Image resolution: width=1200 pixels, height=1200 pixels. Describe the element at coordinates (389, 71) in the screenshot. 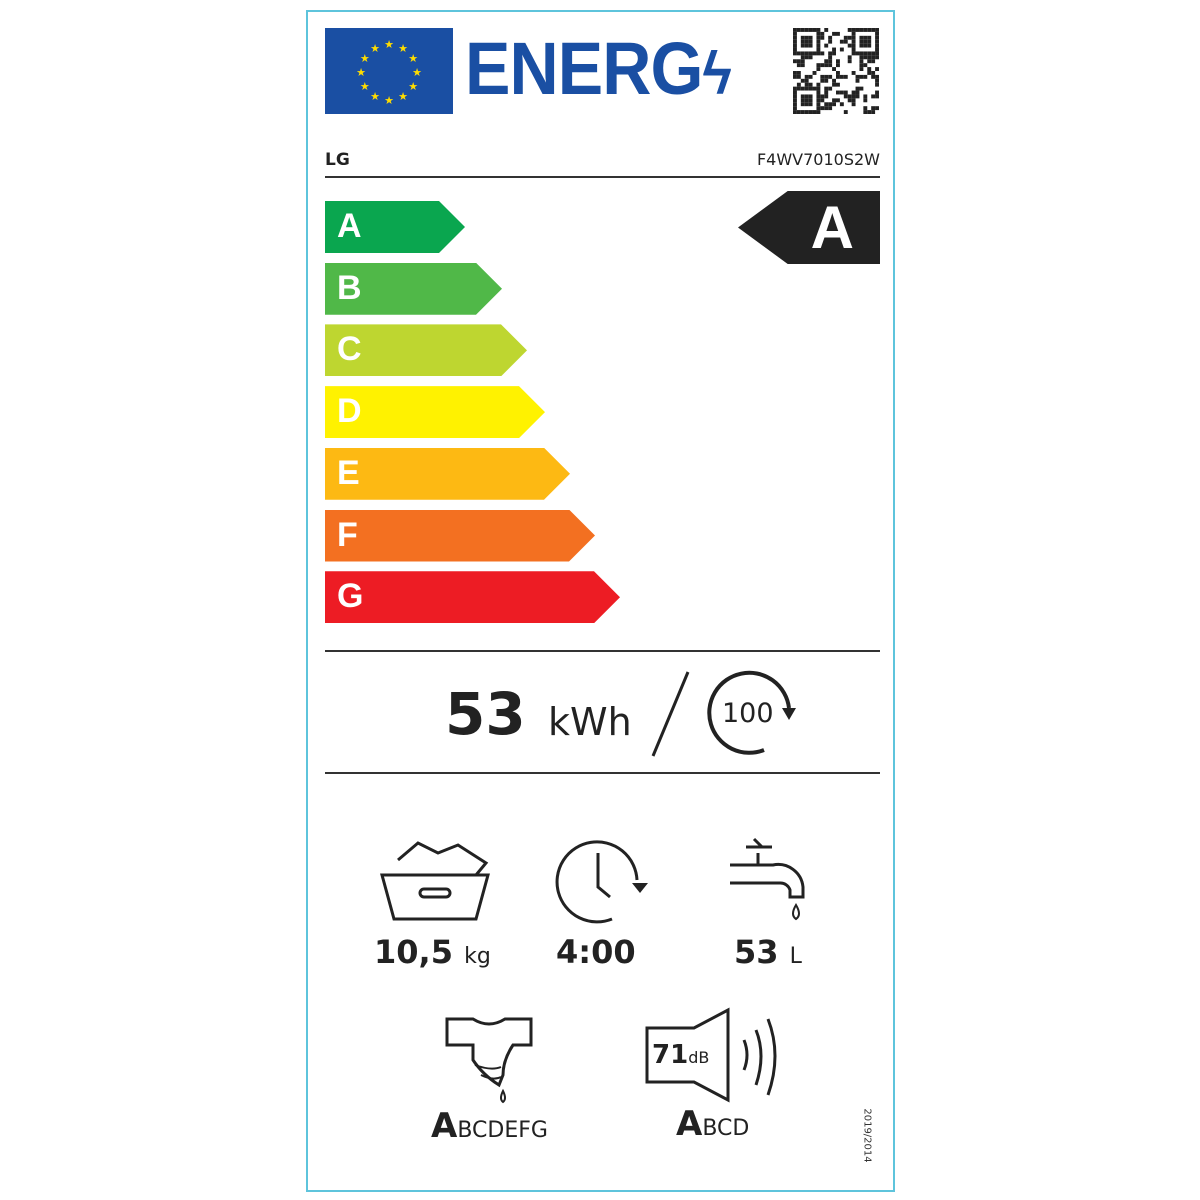

I see `eu-flag-icon: ★ ★ ★ ★ ★ ★ ★ ★ ★ ★ ★ ★` at that location.